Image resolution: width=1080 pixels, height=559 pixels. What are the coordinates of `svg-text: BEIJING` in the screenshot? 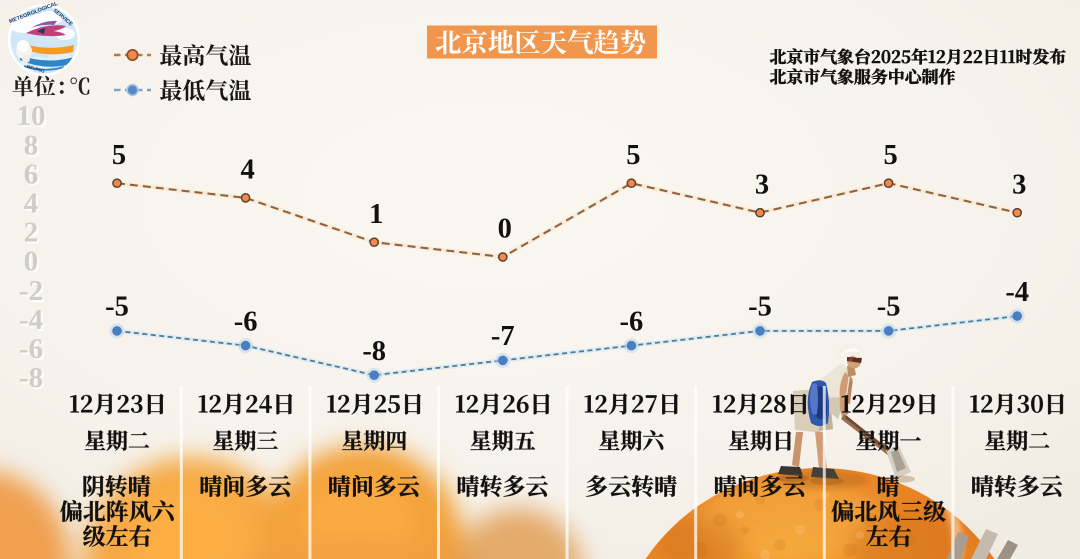 It's located at (35, 69).